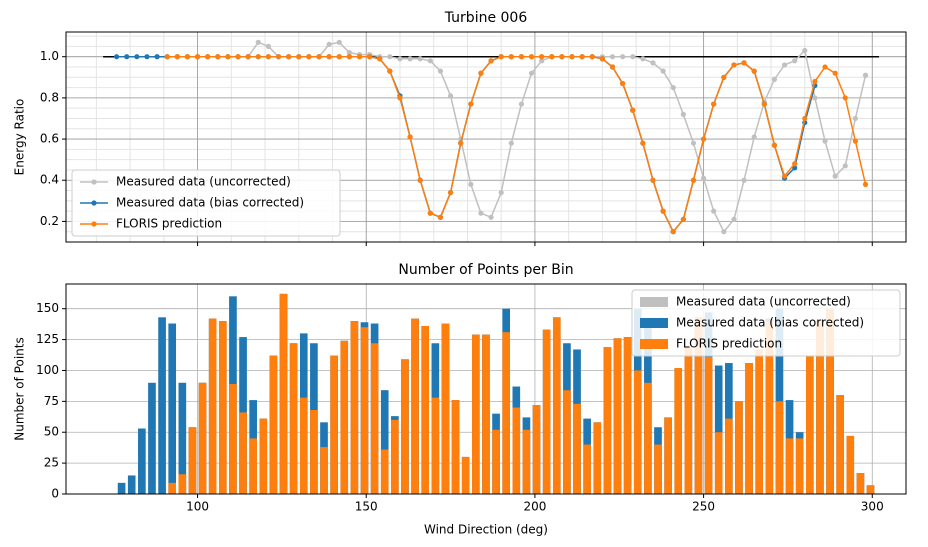  What do you see at coordinates (486, 18) in the screenshot?
I see `subplot-title: Turbine 006` at bounding box center [486, 18].